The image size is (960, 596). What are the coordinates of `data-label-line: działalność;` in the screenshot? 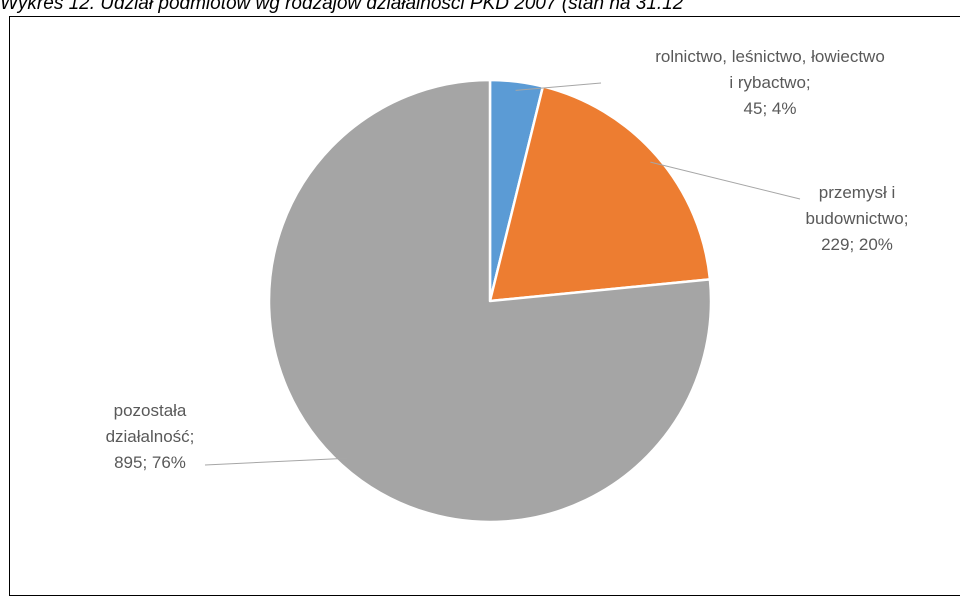 It's located at (150, 436).